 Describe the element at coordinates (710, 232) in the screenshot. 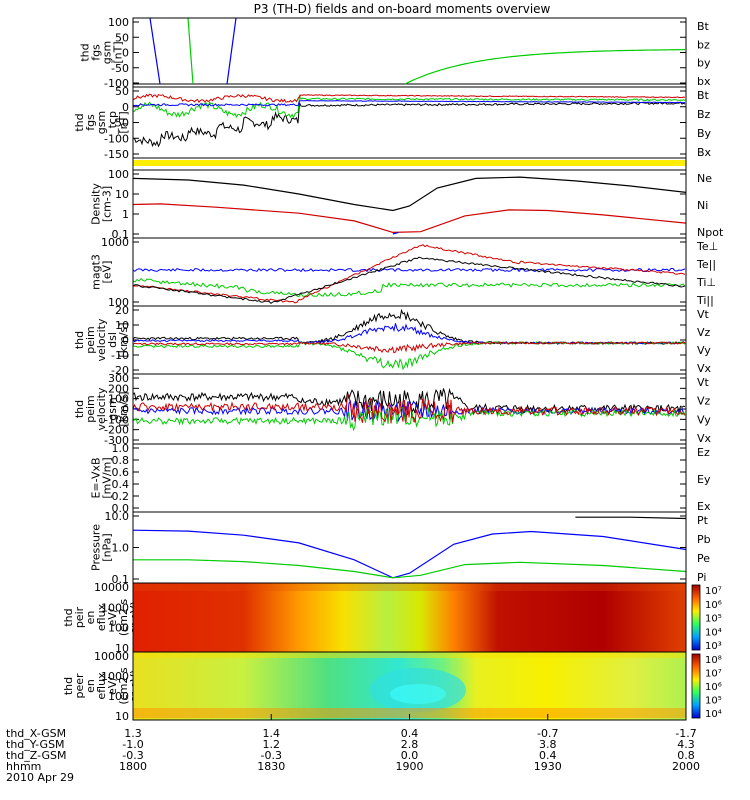

I see `legend-npot: Npot` at that location.